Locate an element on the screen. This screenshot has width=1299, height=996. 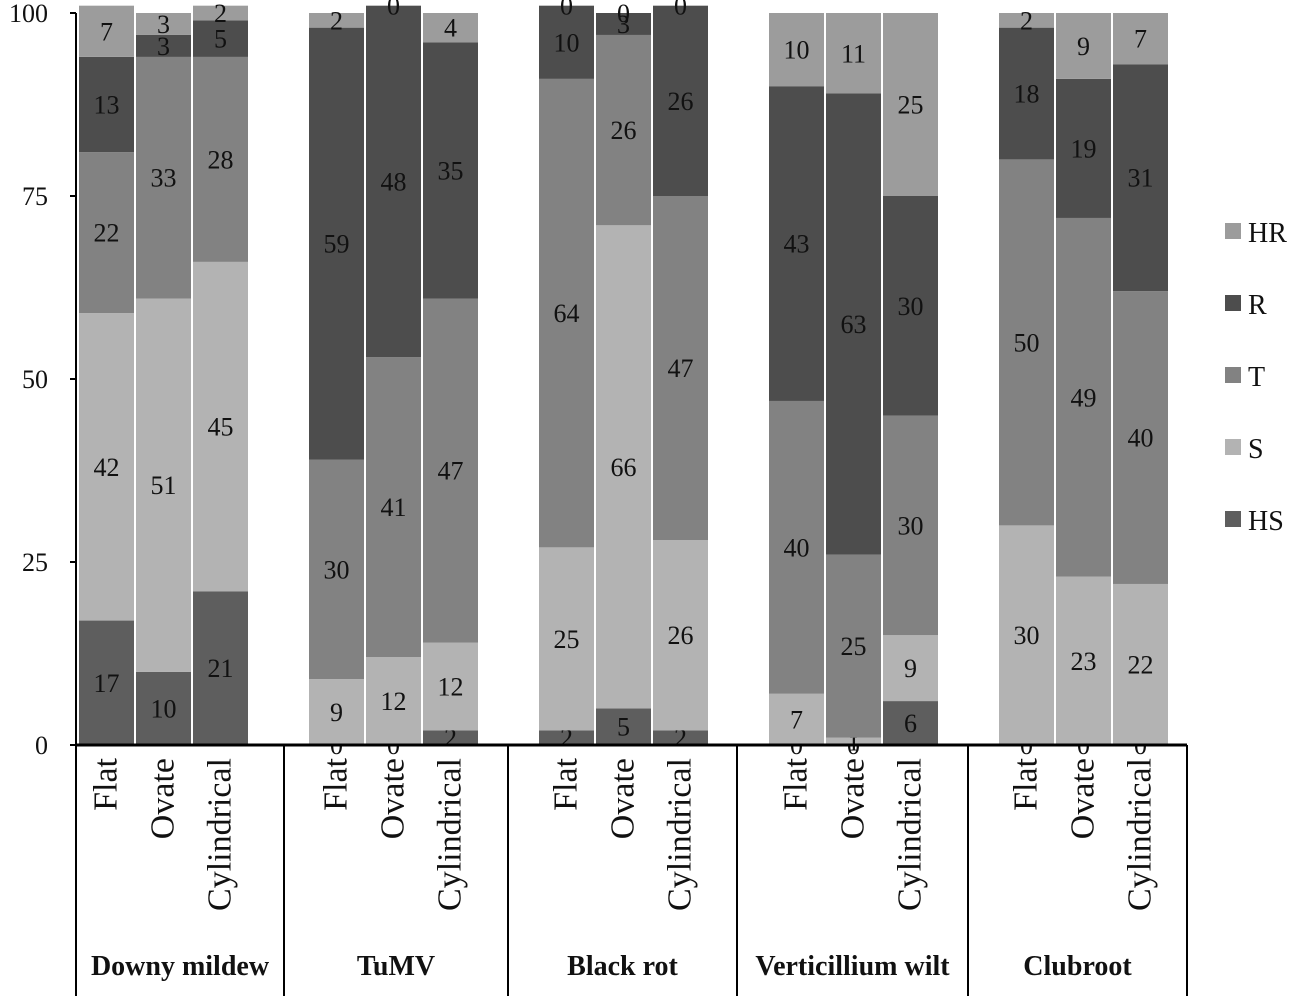
bar-segment-black-rot-cylindrical-hs is located at coordinates (680, 737).